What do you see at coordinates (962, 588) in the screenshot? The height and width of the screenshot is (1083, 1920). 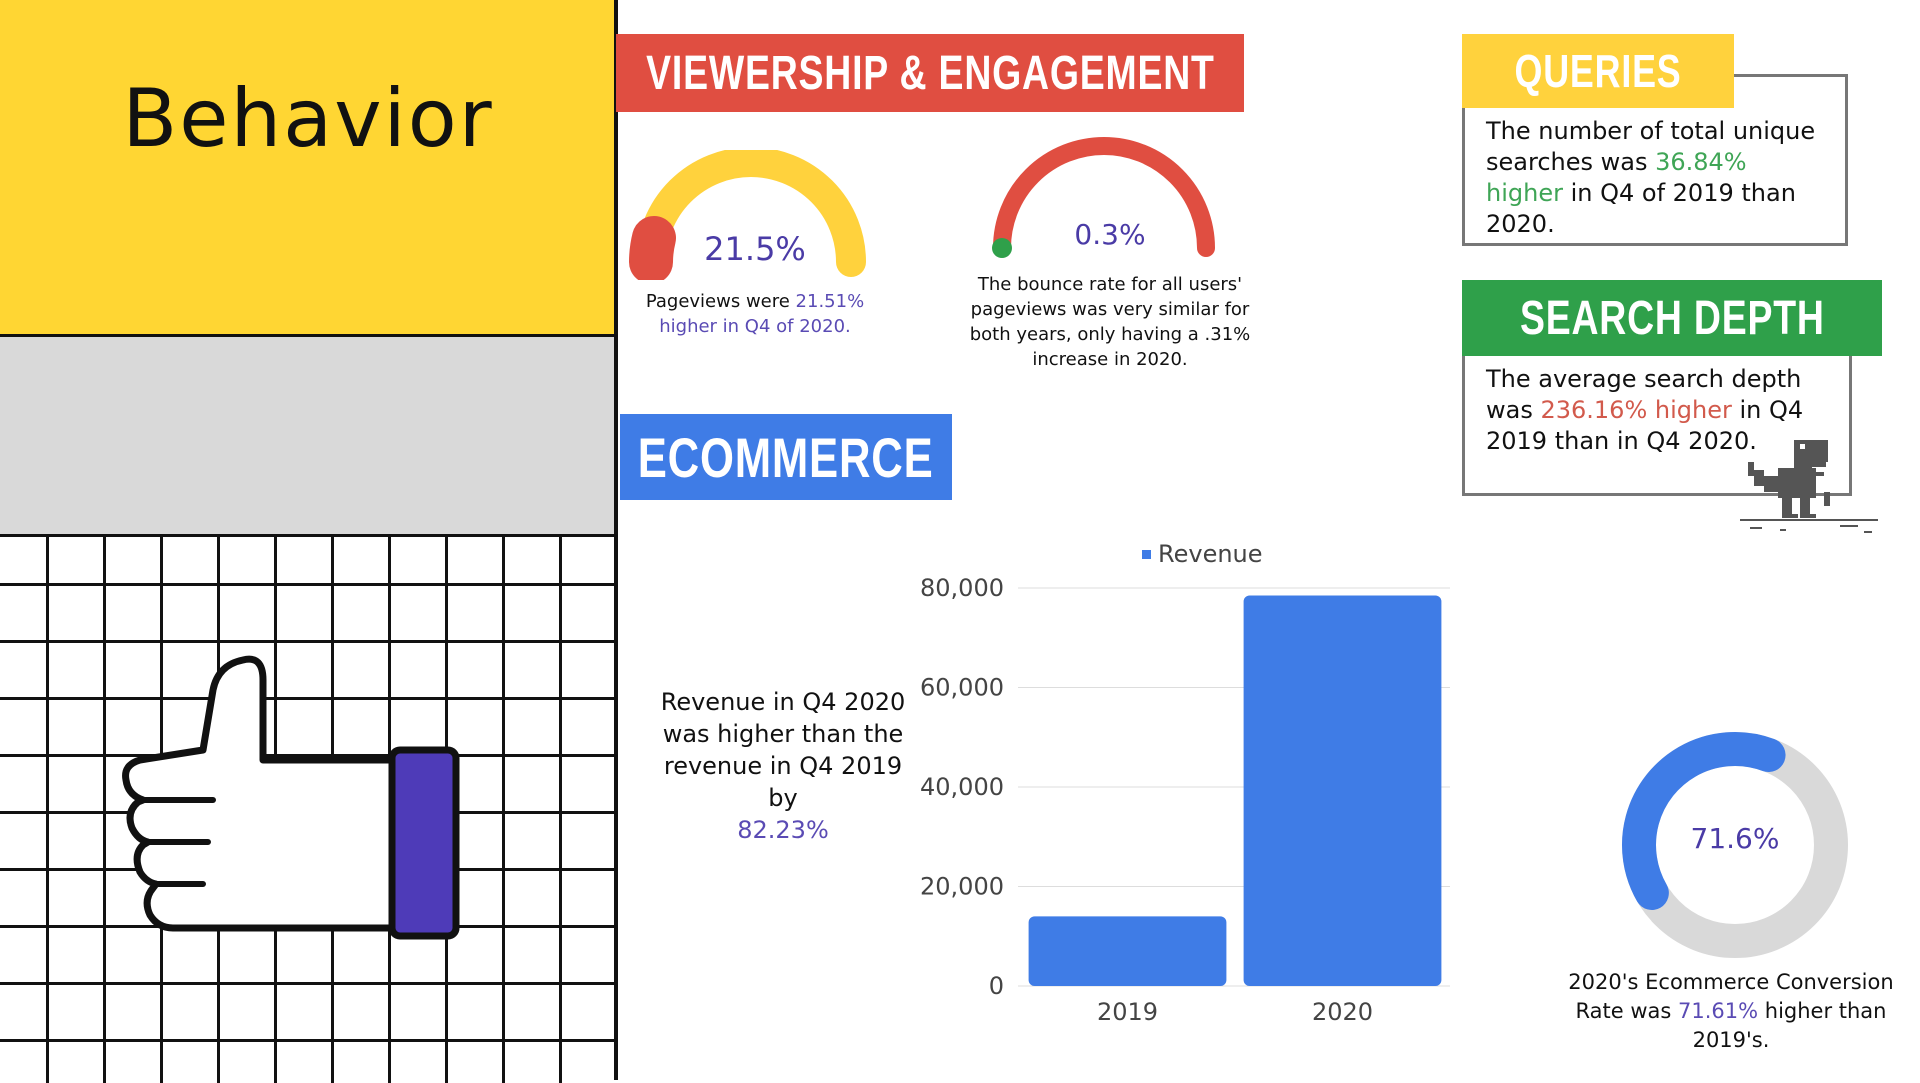 I see `y-tick-label: 80,000` at bounding box center [962, 588].